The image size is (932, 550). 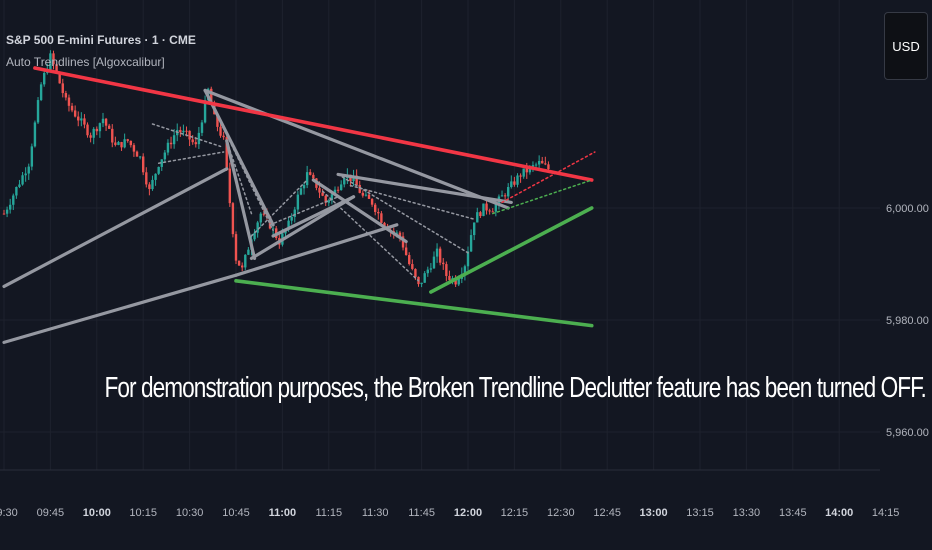 What do you see at coordinates (190, 513) in the screenshot?
I see `time-tick-label: 10:30` at bounding box center [190, 513].